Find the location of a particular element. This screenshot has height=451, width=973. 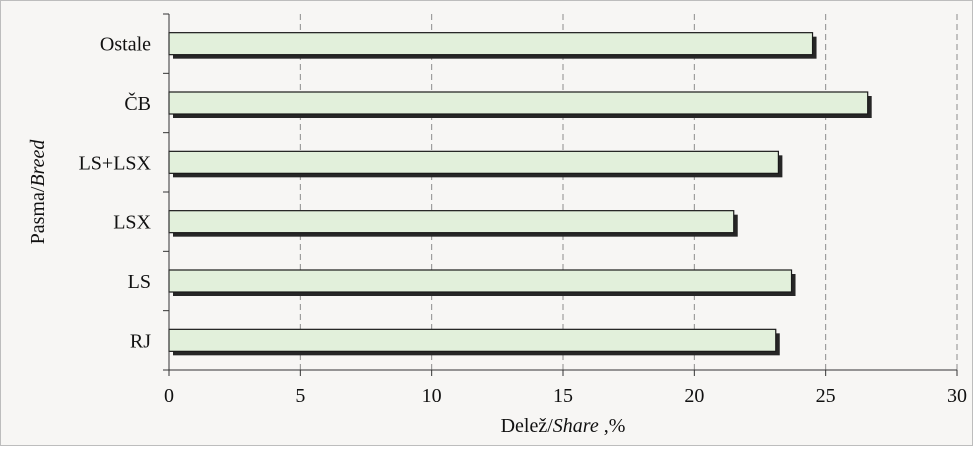

x-tick-label: 5 is located at coordinates (300, 396).